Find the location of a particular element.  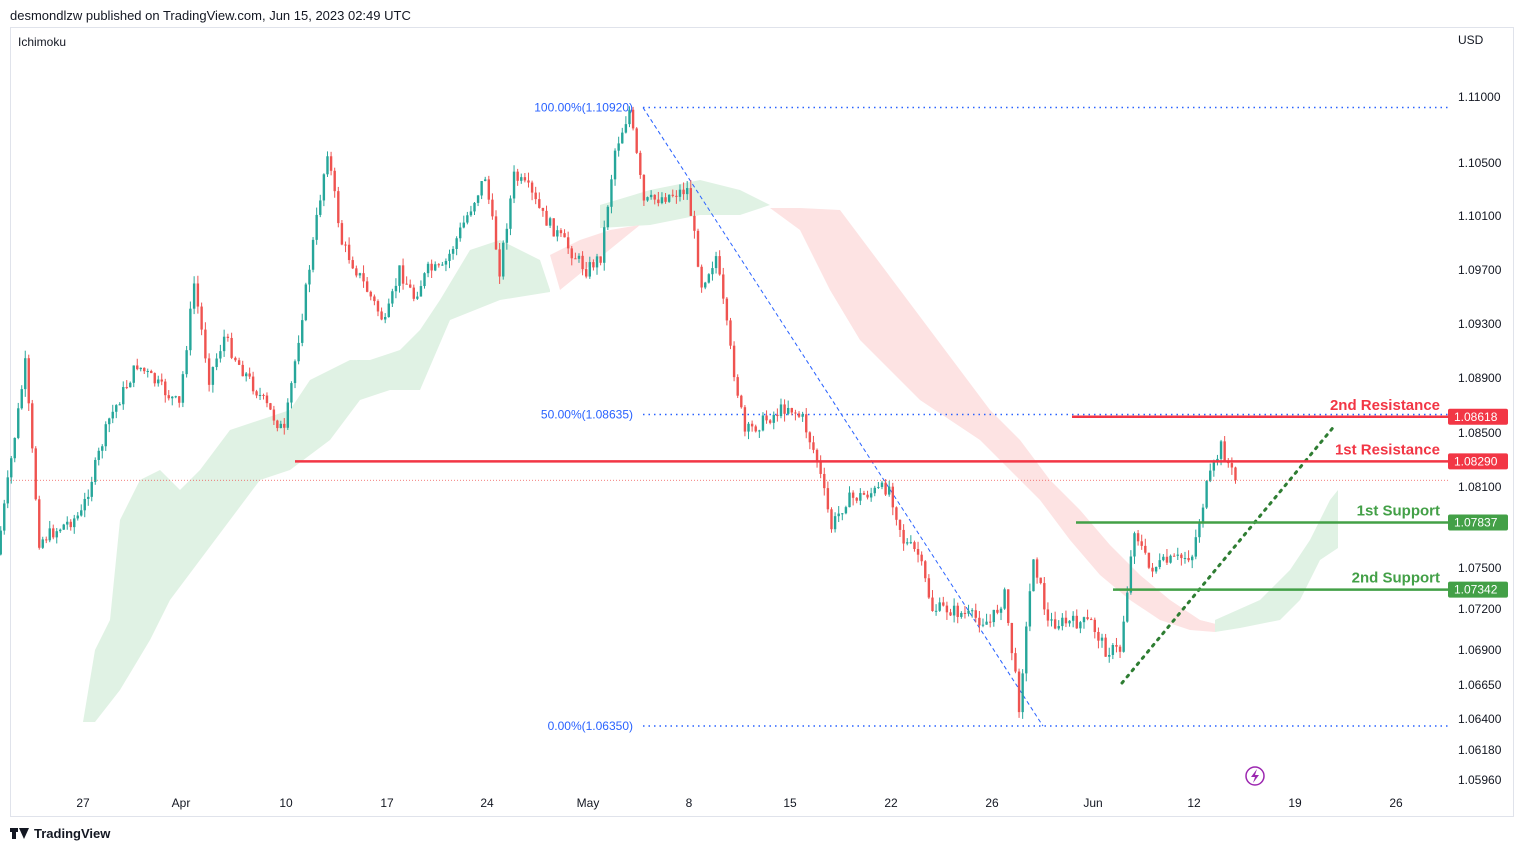

price-tick-label: 1.06400 is located at coordinates (1480, 719).